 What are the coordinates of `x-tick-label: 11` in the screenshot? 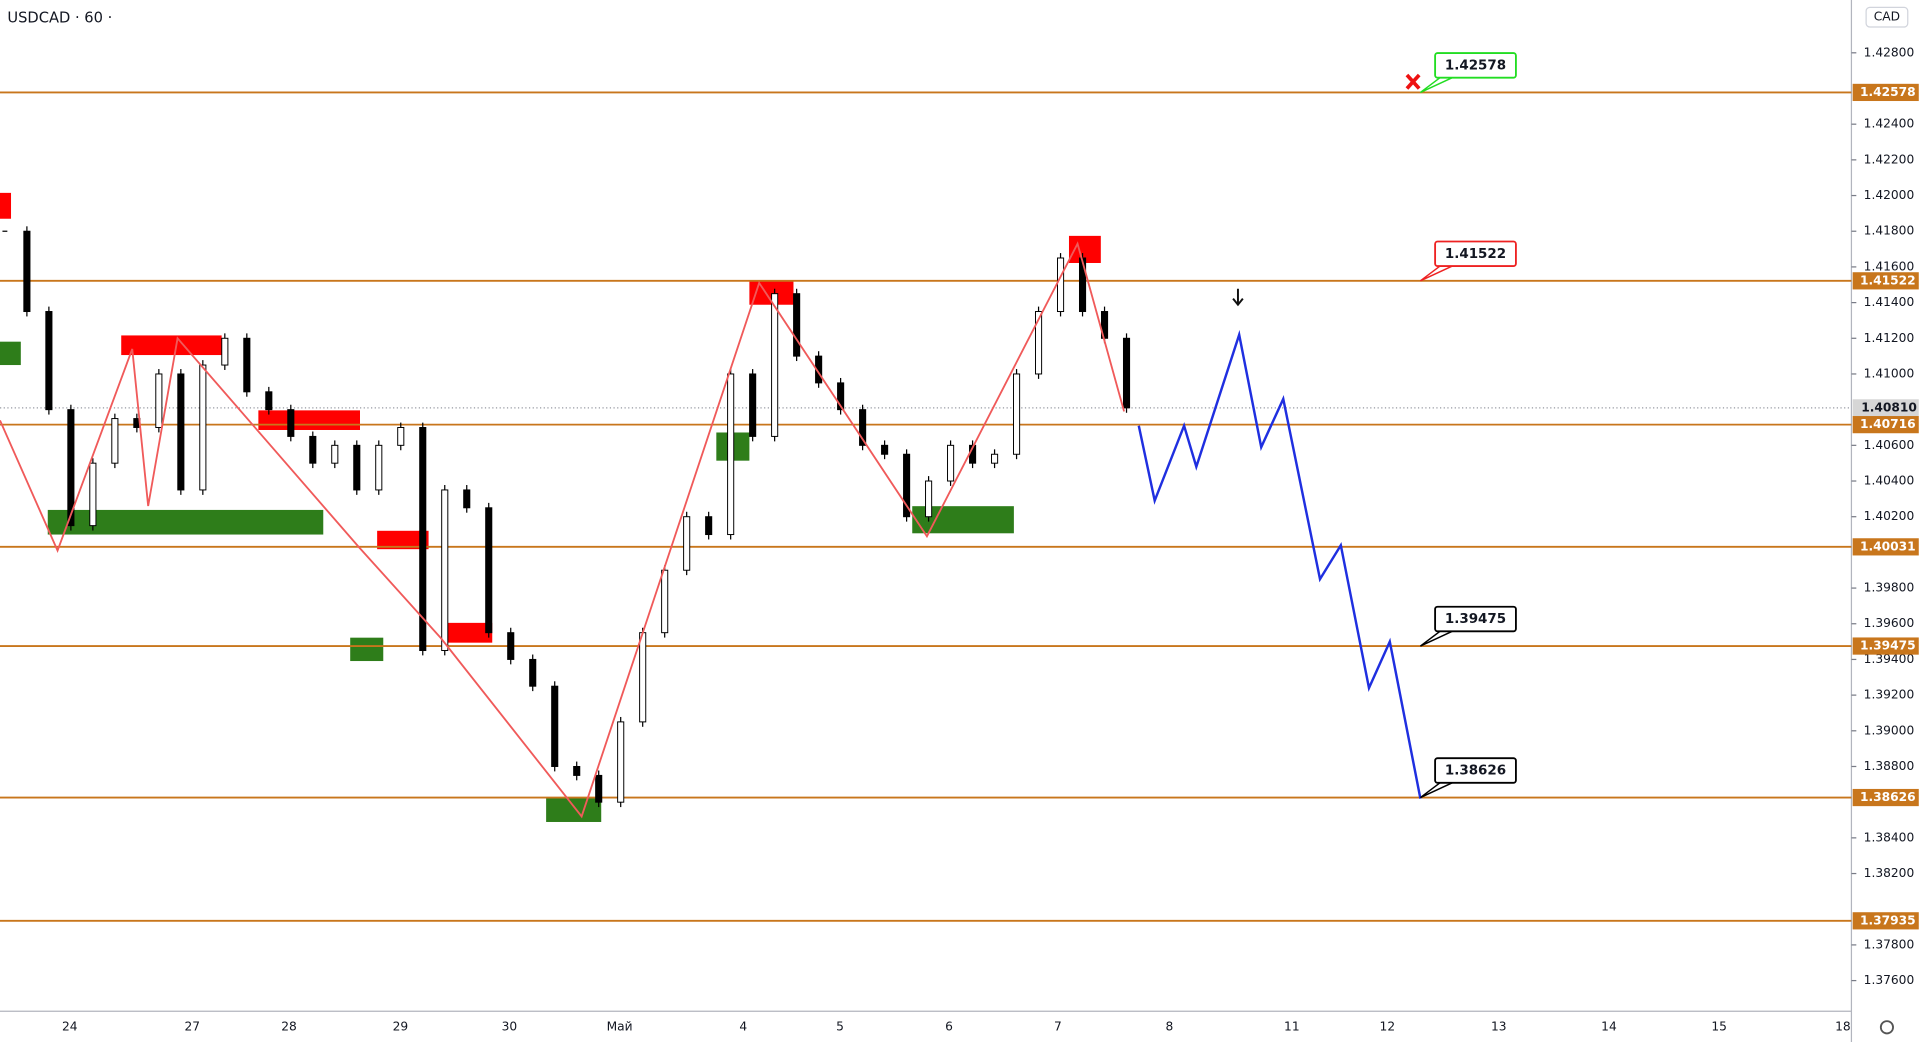 It's located at (1292, 1027).